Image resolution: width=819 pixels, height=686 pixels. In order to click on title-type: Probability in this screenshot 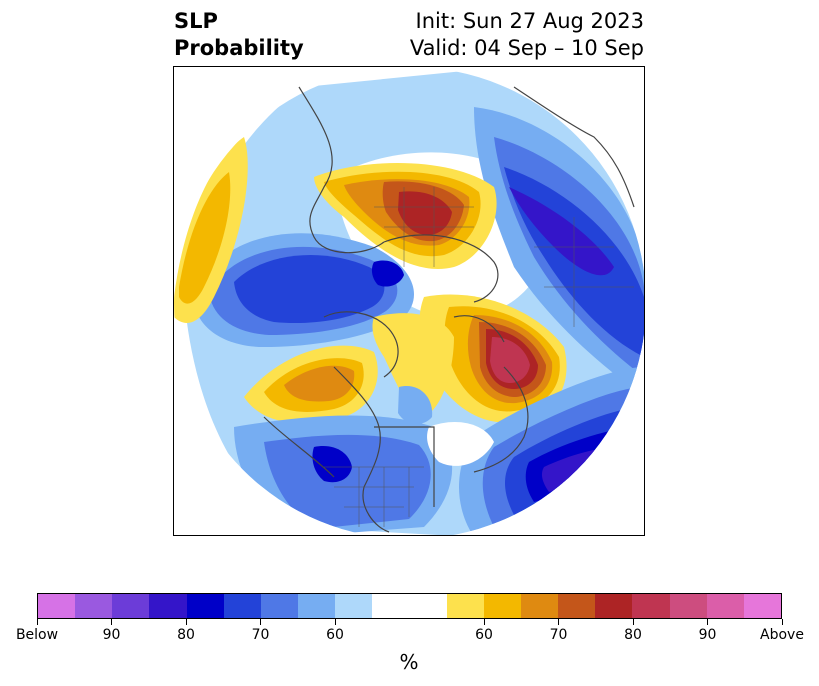, I will do `click(239, 48)`.